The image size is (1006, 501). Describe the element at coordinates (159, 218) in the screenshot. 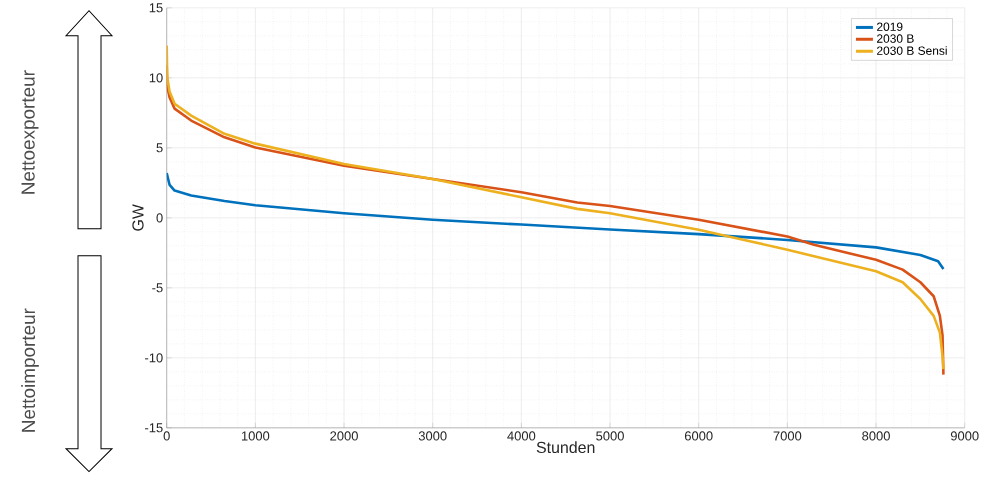

I see `y-tick-label: 0` at that location.